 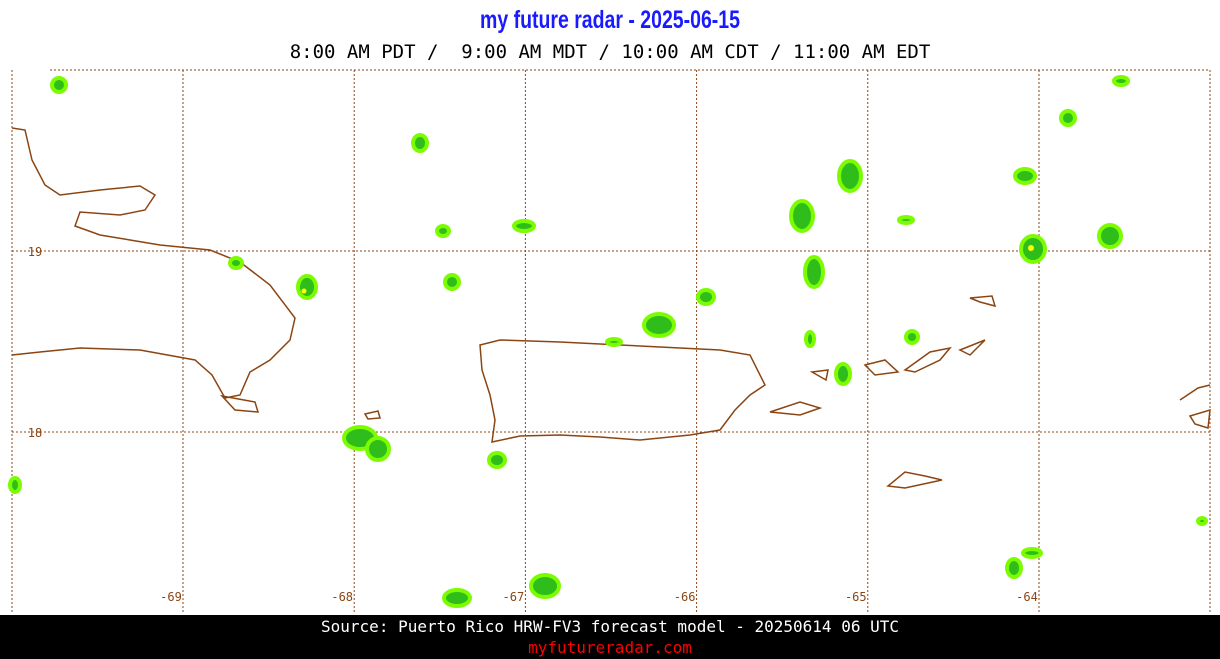 What do you see at coordinates (796, 408) in the screenshot?
I see `vieques` at bounding box center [796, 408].